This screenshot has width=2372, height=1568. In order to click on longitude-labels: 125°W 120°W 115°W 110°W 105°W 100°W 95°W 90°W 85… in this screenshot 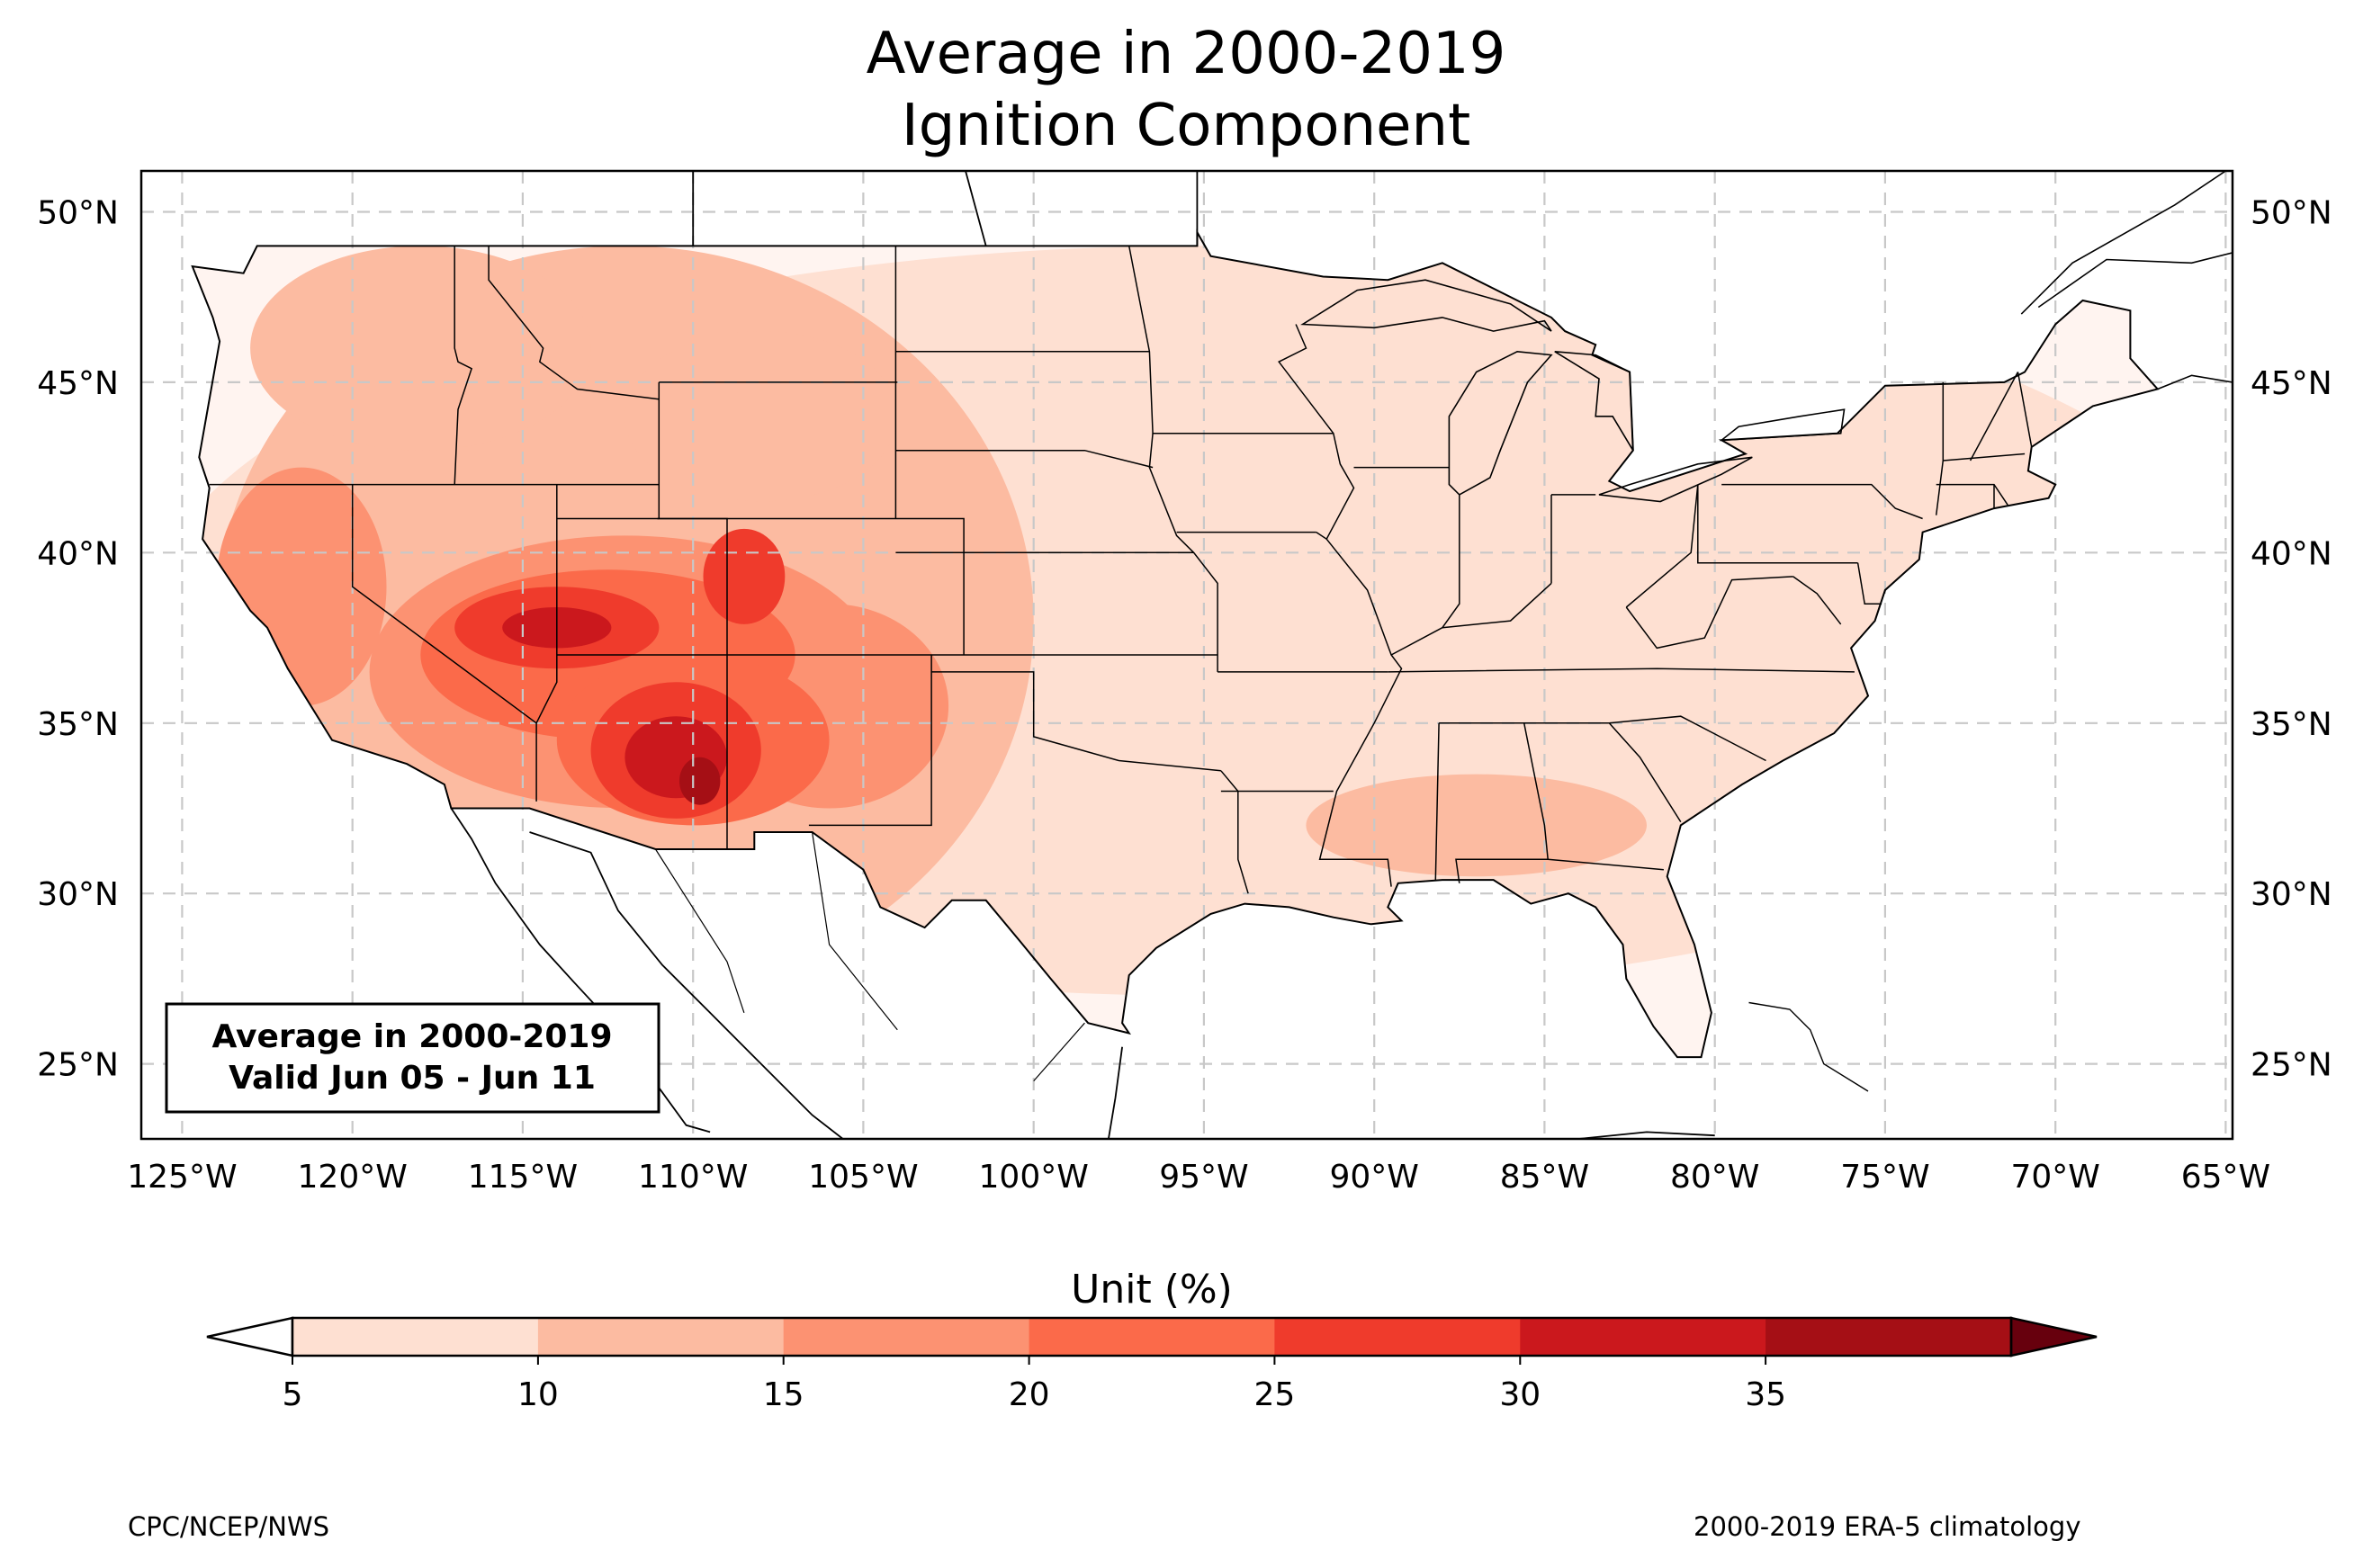, I will do `click(1198, 1177)`.